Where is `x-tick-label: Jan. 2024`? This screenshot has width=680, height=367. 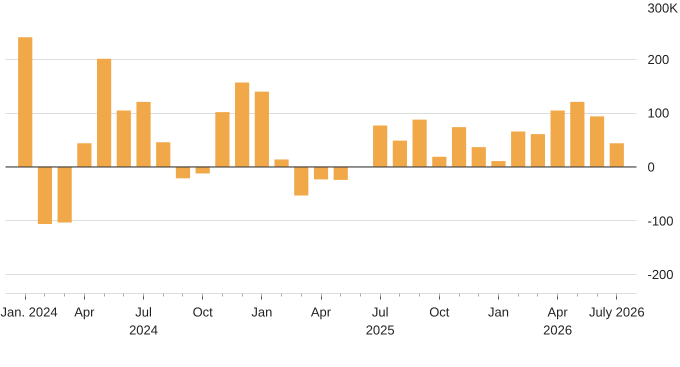
x-tick-label: Jan. 2024 is located at coordinates (29, 312).